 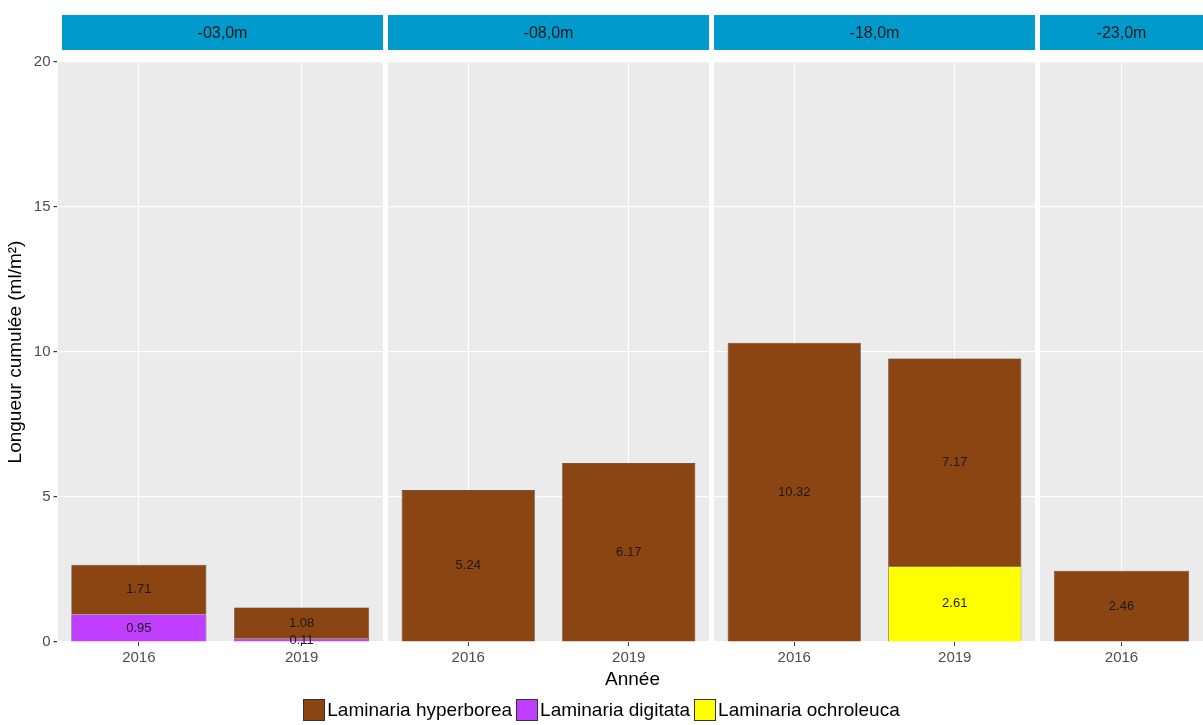 What do you see at coordinates (139, 627) in the screenshot?
I see `data-label: 0.95` at bounding box center [139, 627].